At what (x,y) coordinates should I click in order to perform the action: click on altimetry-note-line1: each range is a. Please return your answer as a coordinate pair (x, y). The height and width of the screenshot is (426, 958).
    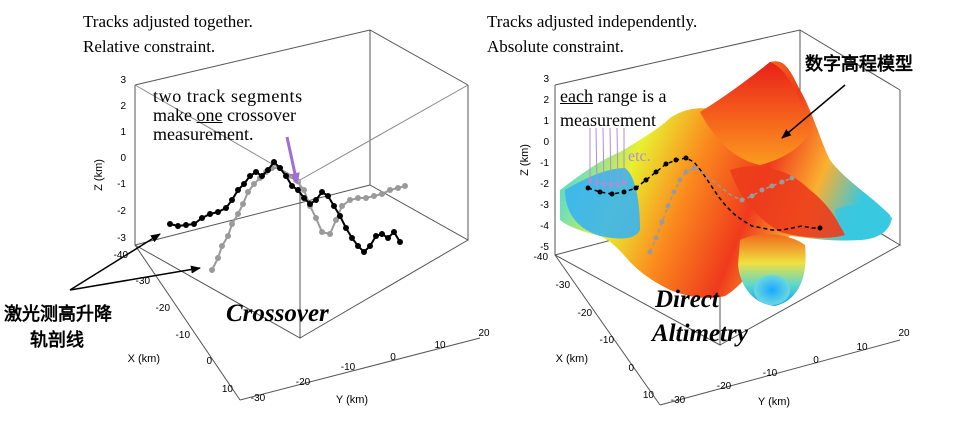
    Looking at the image, I should click on (613, 96).